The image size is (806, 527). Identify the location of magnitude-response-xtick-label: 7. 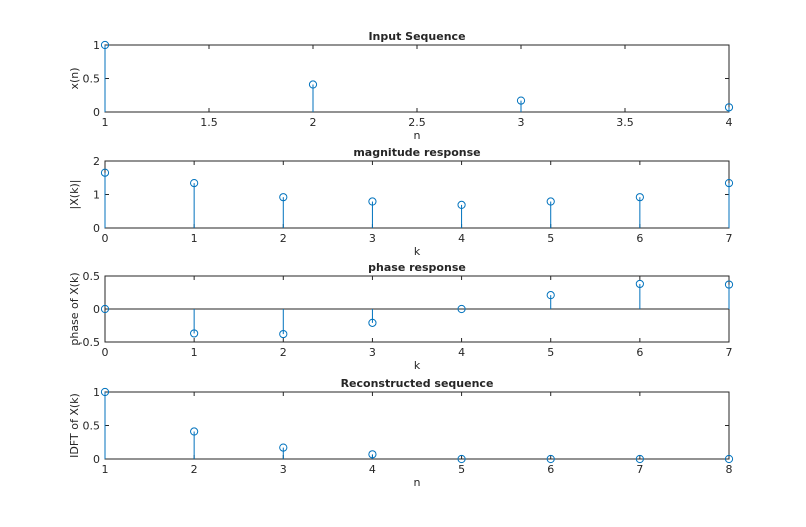
(729, 238).